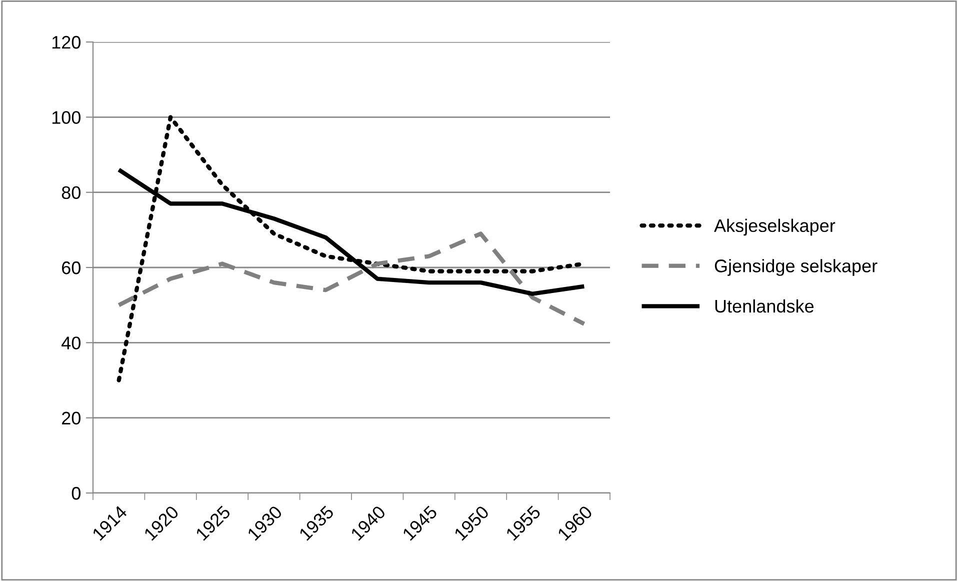 The image size is (958, 581). What do you see at coordinates (71, 418) in the screenshot?
I see `y-tick-label: 20` at bounding box center [71, 418].